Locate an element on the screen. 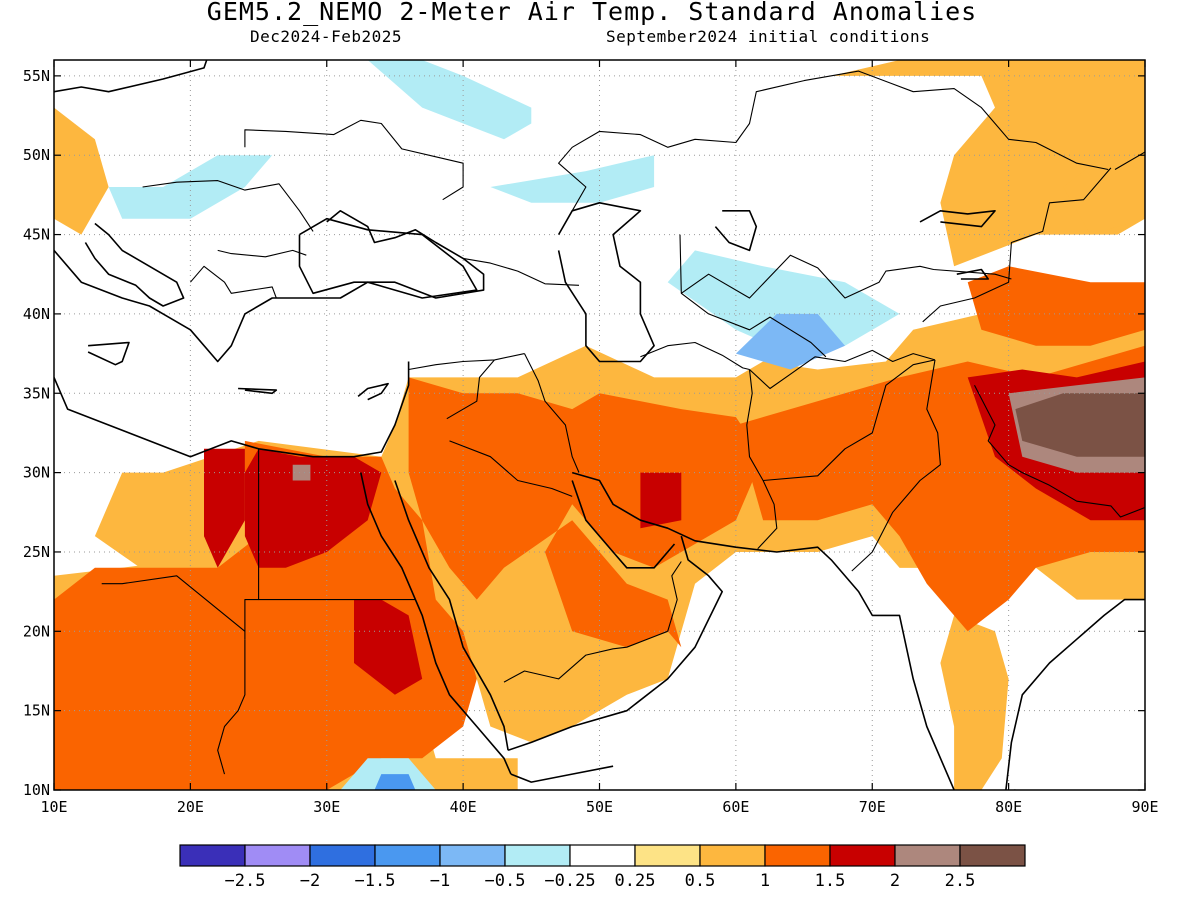  border-afghan-north-border is located at coordinates (842, 369).